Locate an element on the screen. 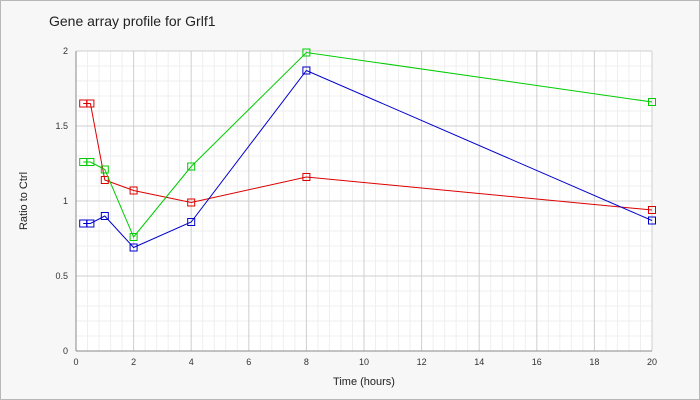  x-tick-label: 14 is located at coordinates (479, 362).